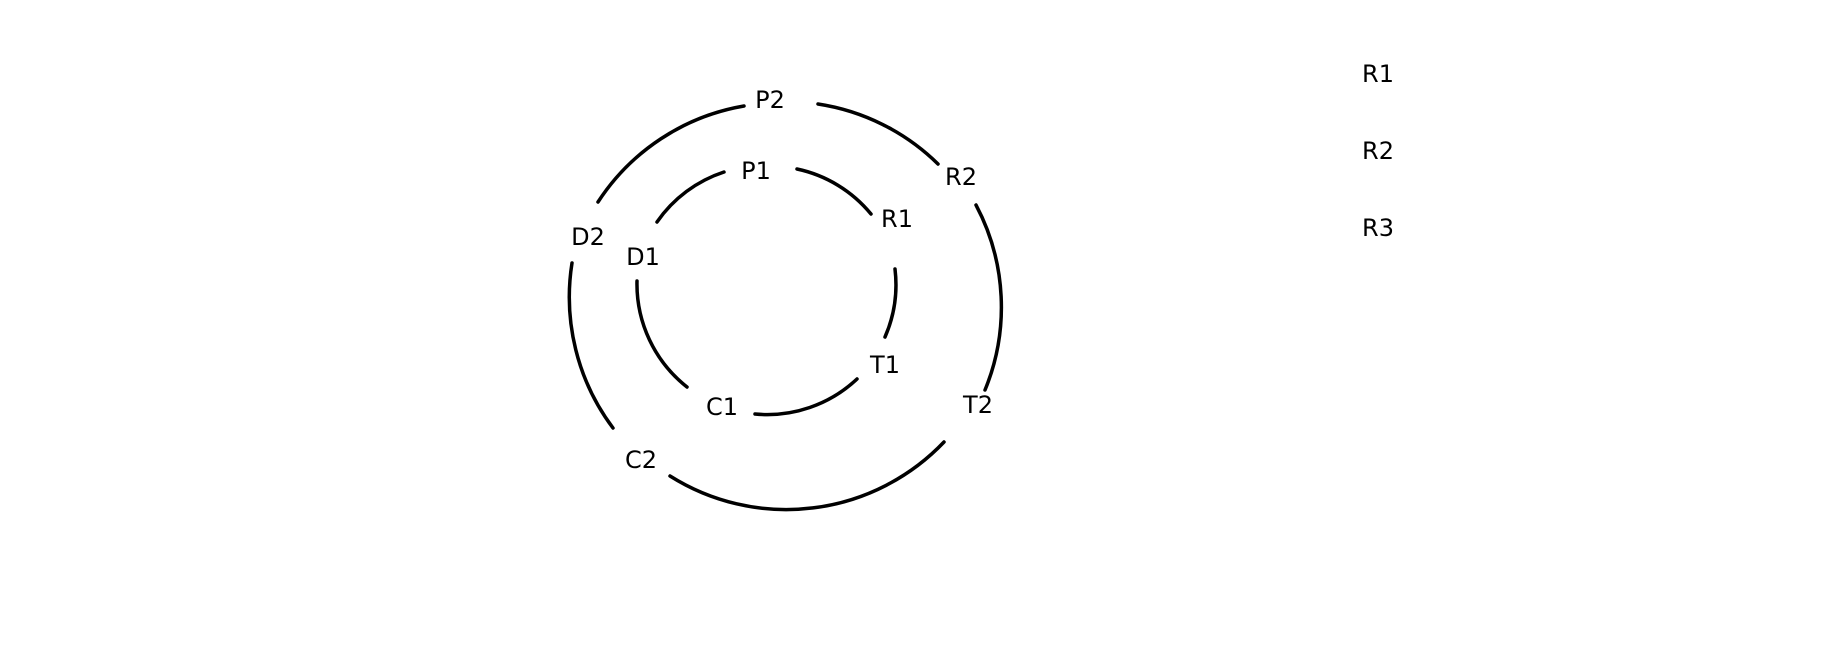 The image size is (1828, 648). Describe the element at coordinates (671, 154) in the screenshot. I see `arc-d2-p2` at that location.